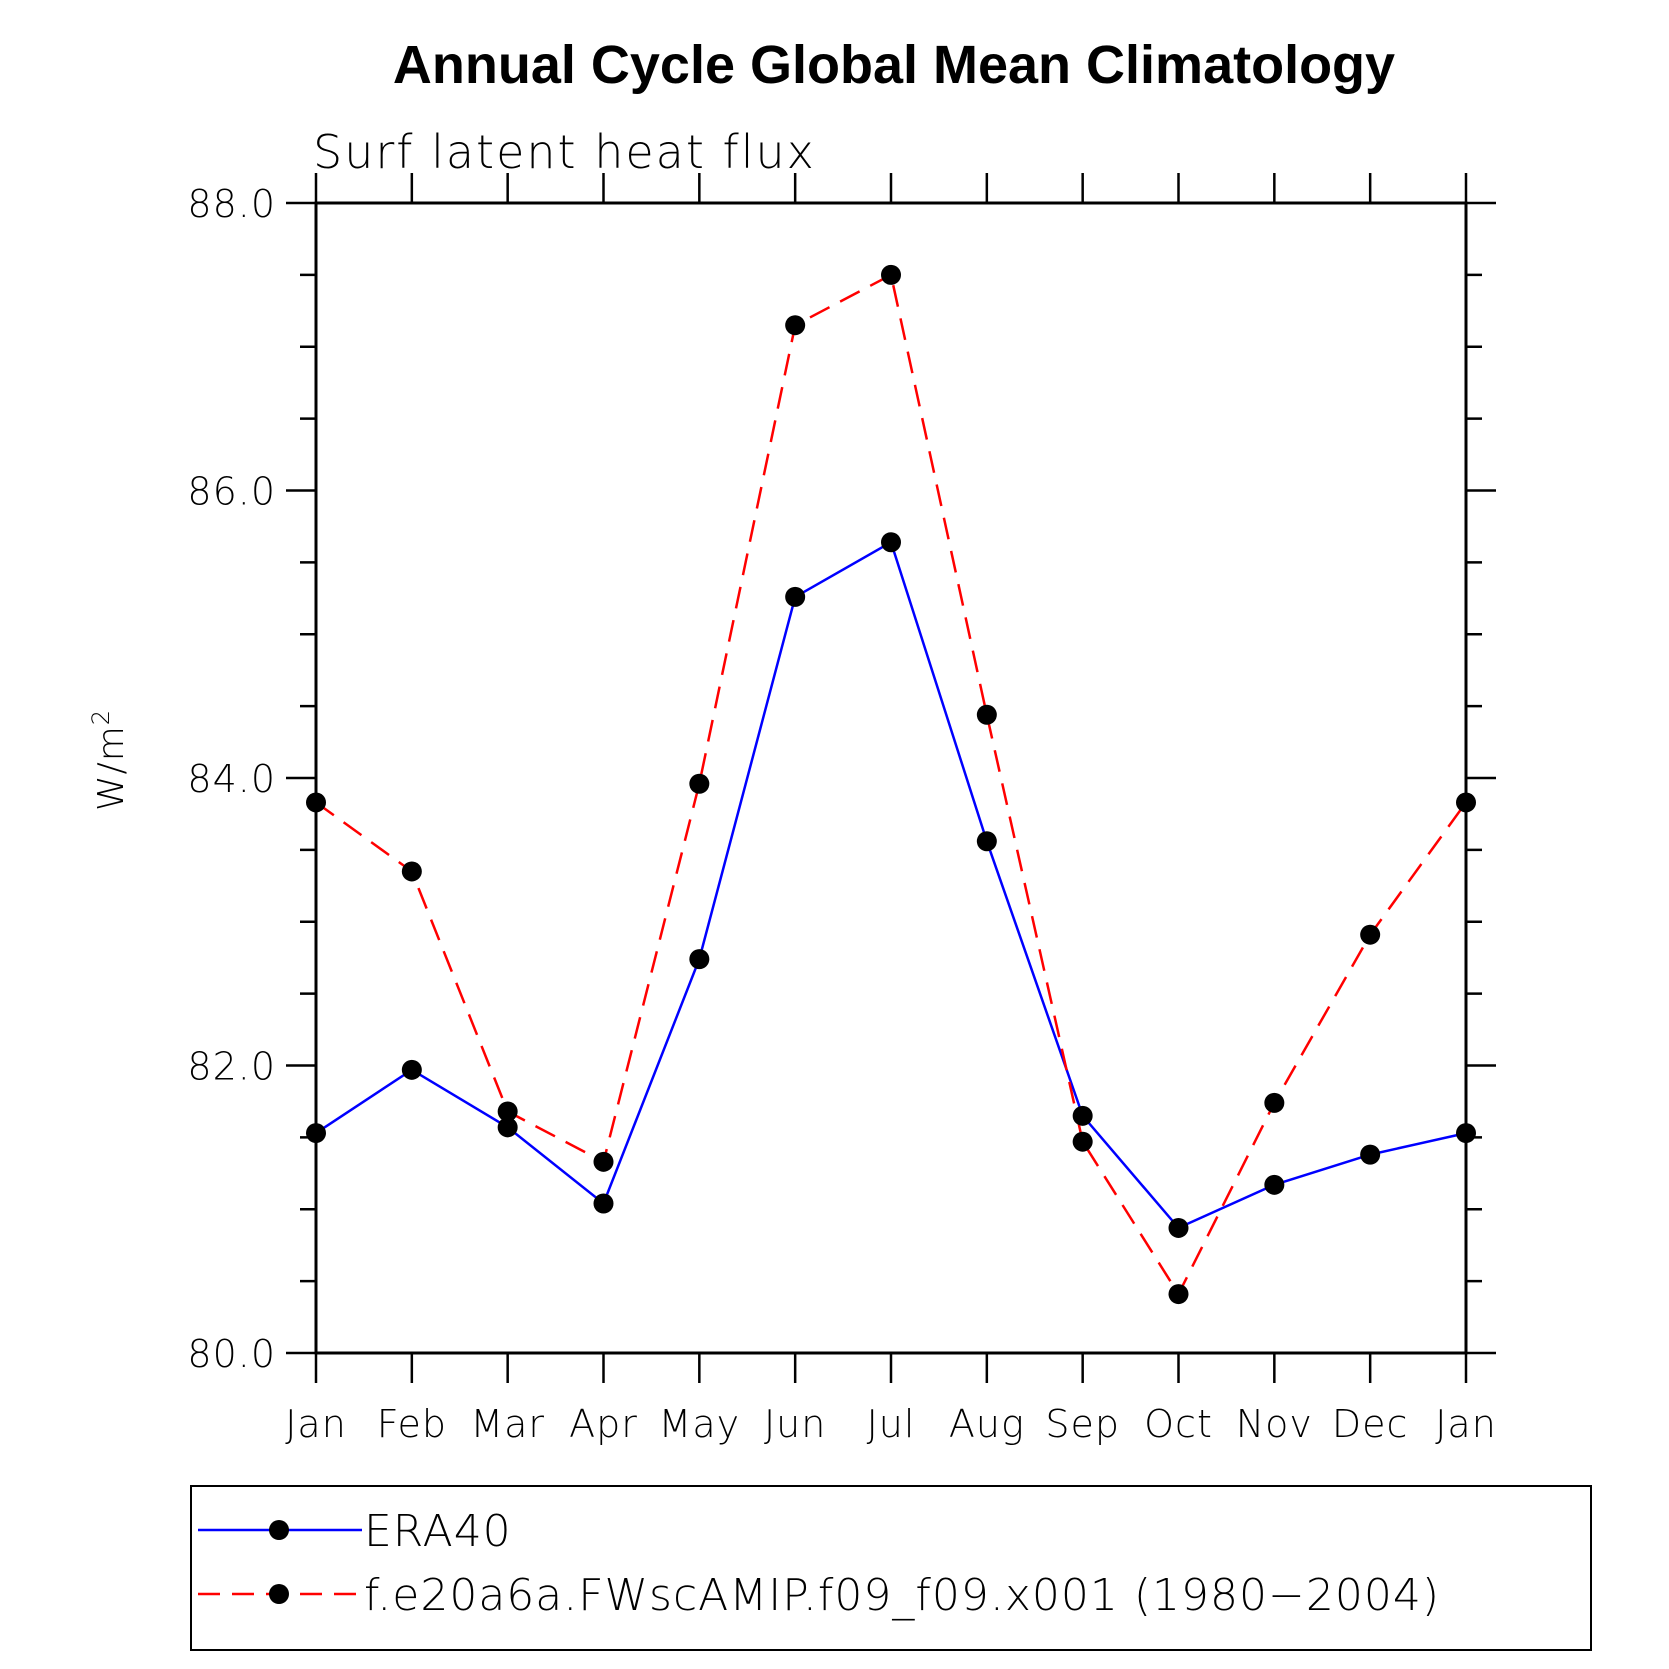  Describe the element at coordinates (603, 1424) in the screenshot. I see `x-tick-label: Apr` at that location.